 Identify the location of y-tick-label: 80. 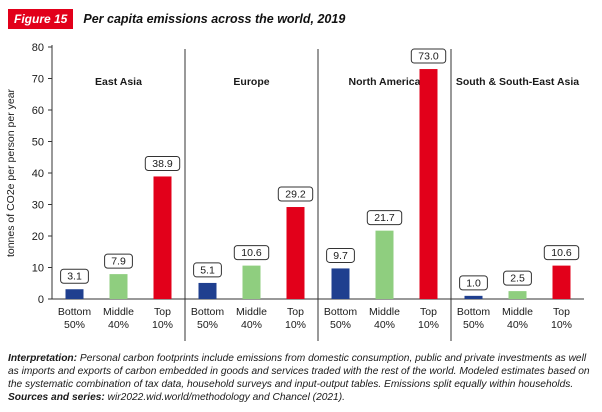
(38, 48).